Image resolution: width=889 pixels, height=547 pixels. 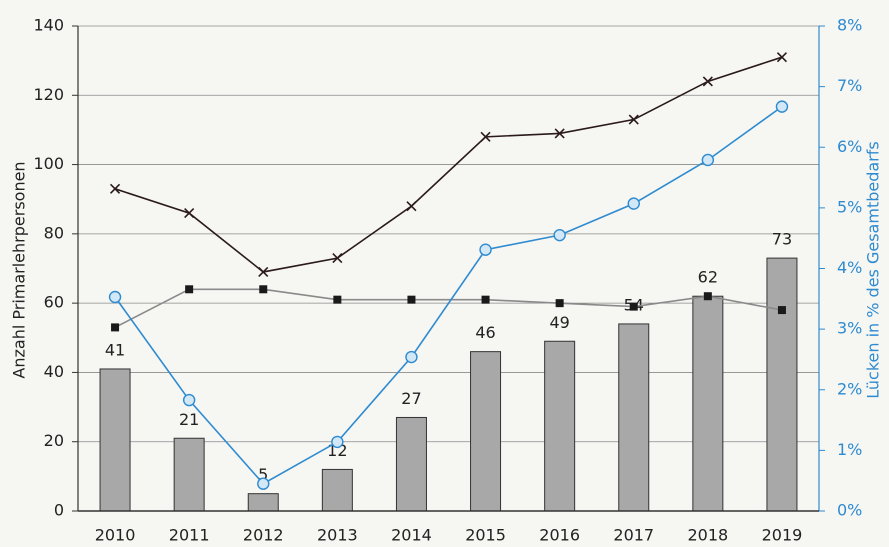 What do you see at coordinates (448, 308) in the screenshot?
I see `line` at bounding box center [448, 308].